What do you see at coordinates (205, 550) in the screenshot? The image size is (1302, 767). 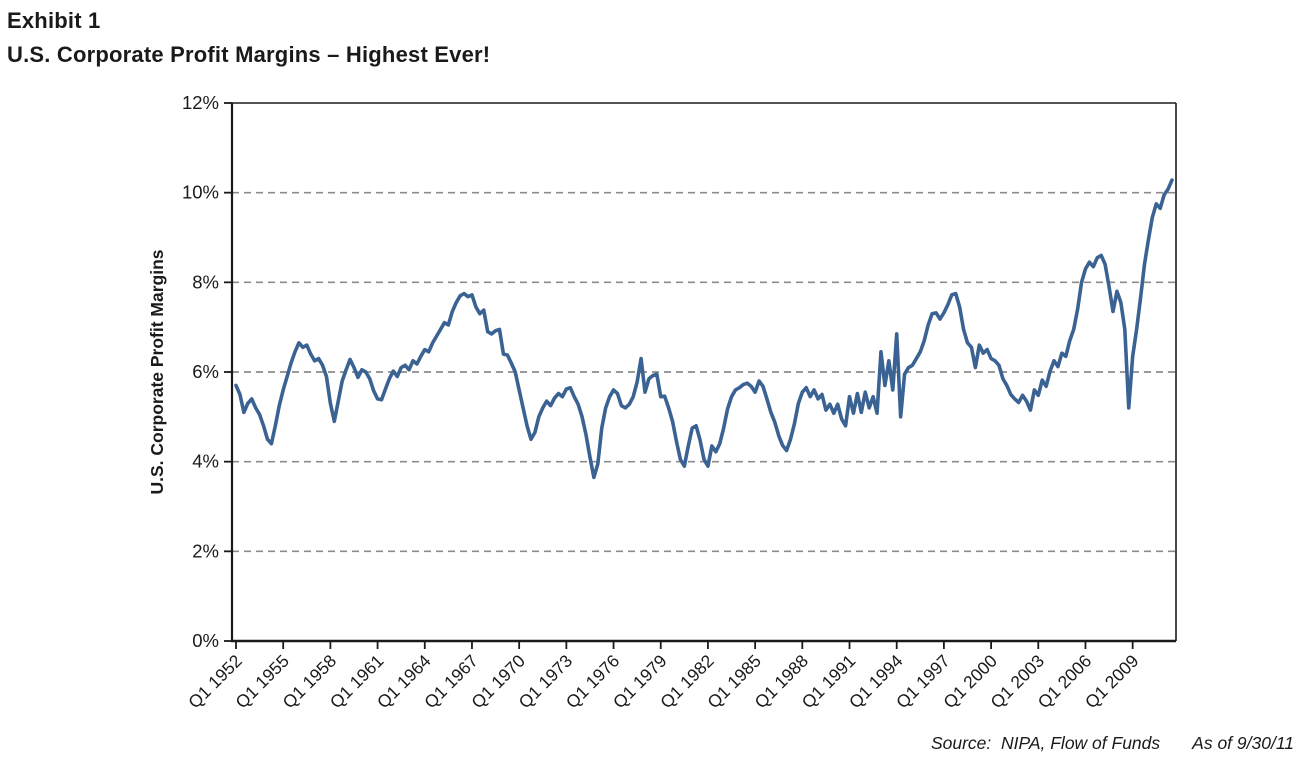 I see `y-tick-label-2pct: 2%` at bounding box center [205, 550].